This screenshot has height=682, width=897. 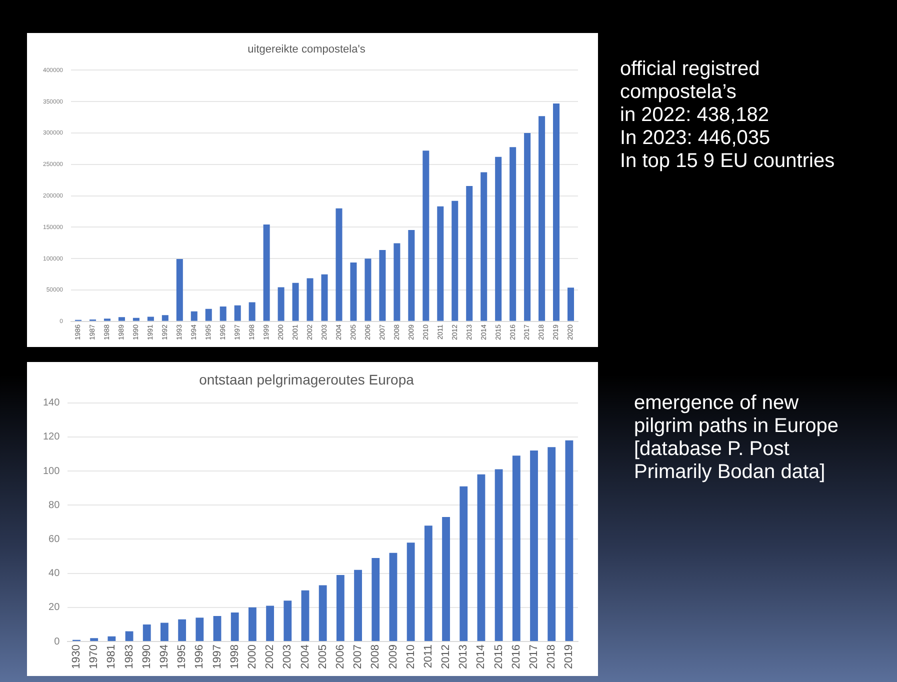 What do you see at coordinates (393, 657) in the screenshot?
I see `x-tick-label: 2009` at bounding box center [393, 657].